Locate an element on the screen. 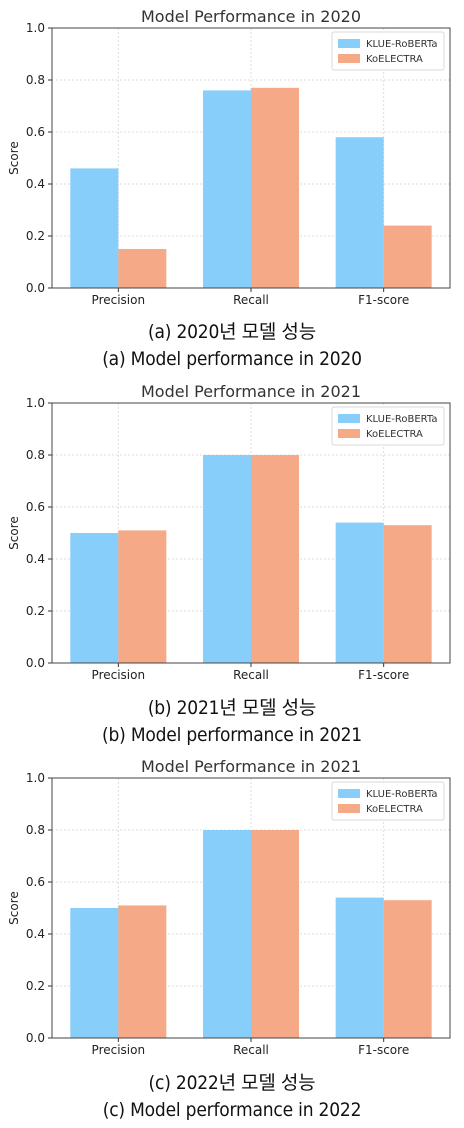 The width and height of the screenshot is (464, 1128). caption-en-2020: (a) Model performance in 2020 is located at coordinates (232, 359).